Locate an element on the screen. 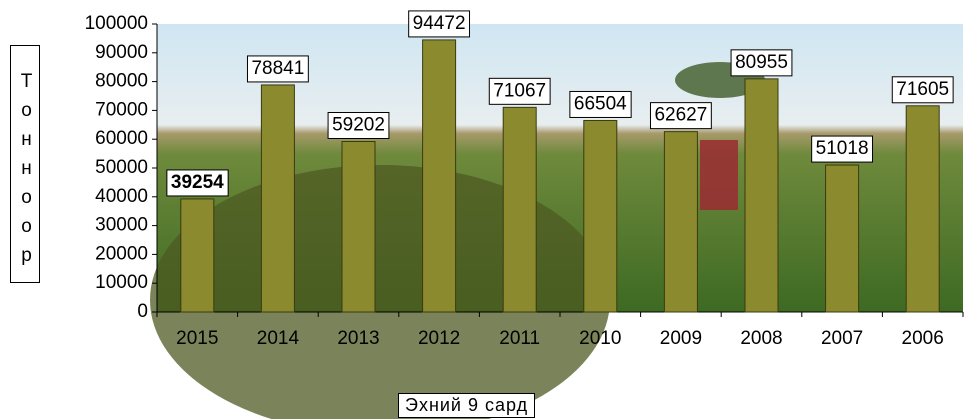  value-label: 71605 is located at coordinates (922, 89).